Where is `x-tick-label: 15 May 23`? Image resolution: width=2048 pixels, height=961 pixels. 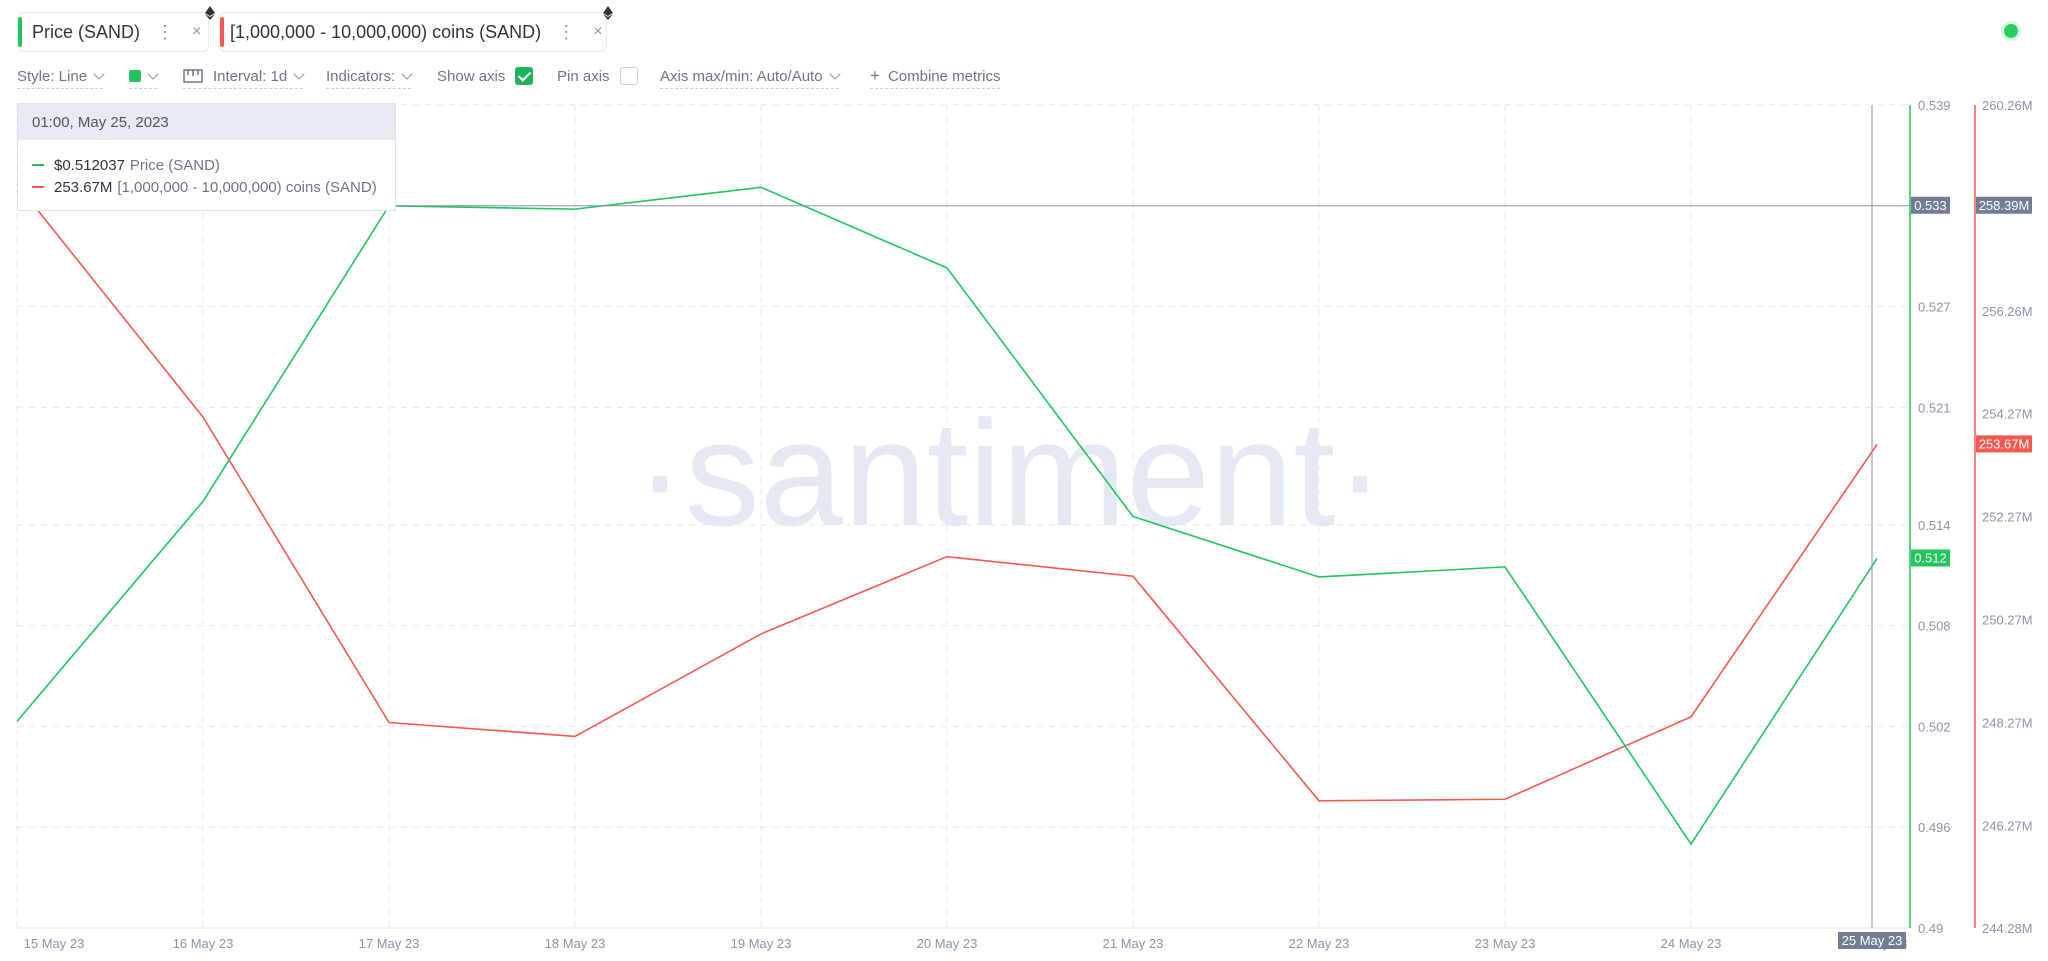 x-tick-label: 15 May 23 is located at coordinates (54, 943).